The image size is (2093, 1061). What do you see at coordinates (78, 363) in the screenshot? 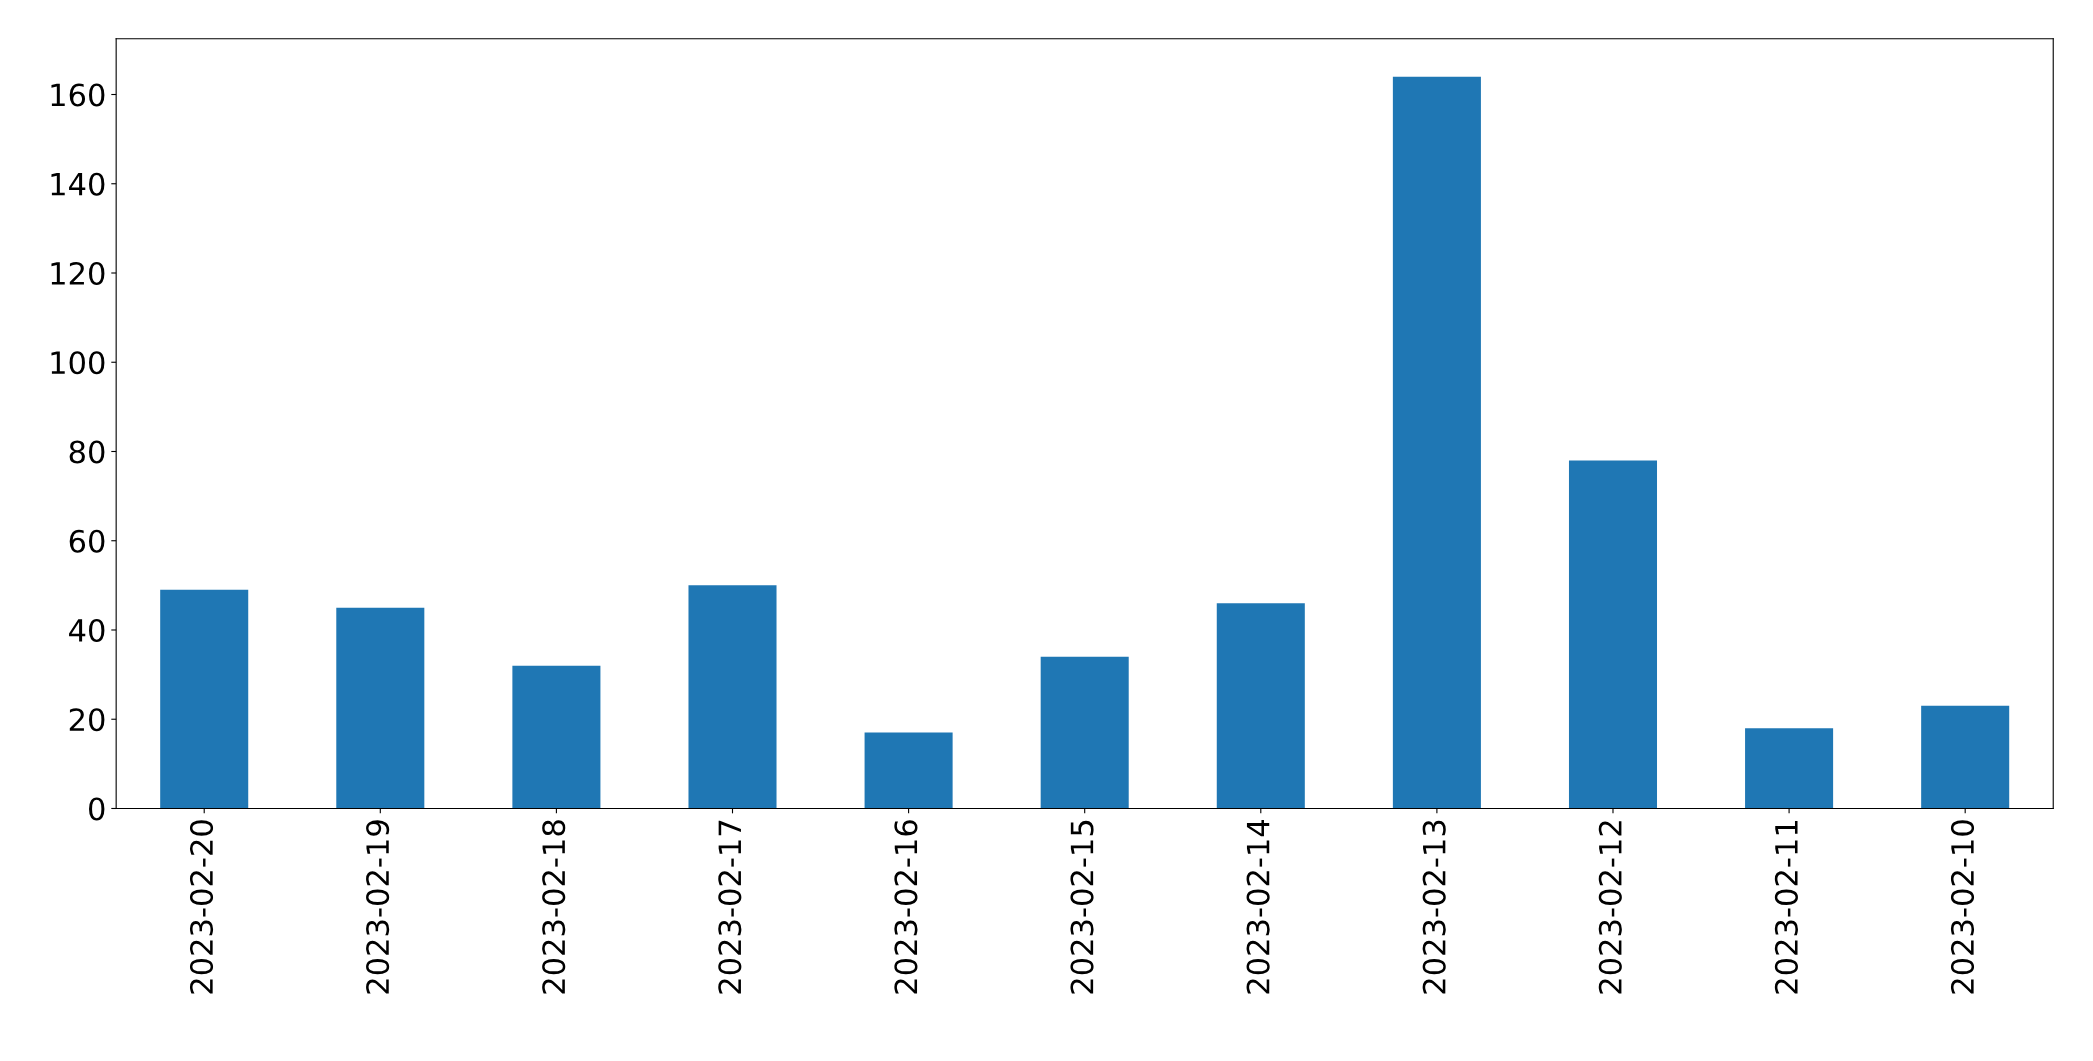
I see `y-tick-label: 100` at bounding box center [78, 363].